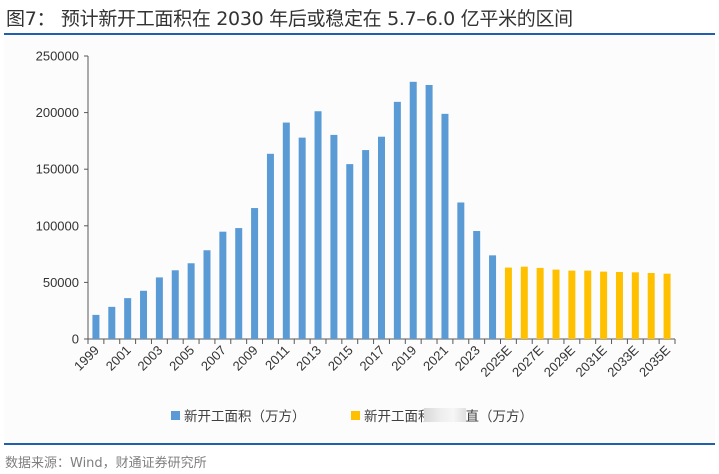 The height and width of the screenshot is (474, 719). Describe the element at coordinates (86, 358) in the screenshot. I see `x-tick-label: 1999` at that location.